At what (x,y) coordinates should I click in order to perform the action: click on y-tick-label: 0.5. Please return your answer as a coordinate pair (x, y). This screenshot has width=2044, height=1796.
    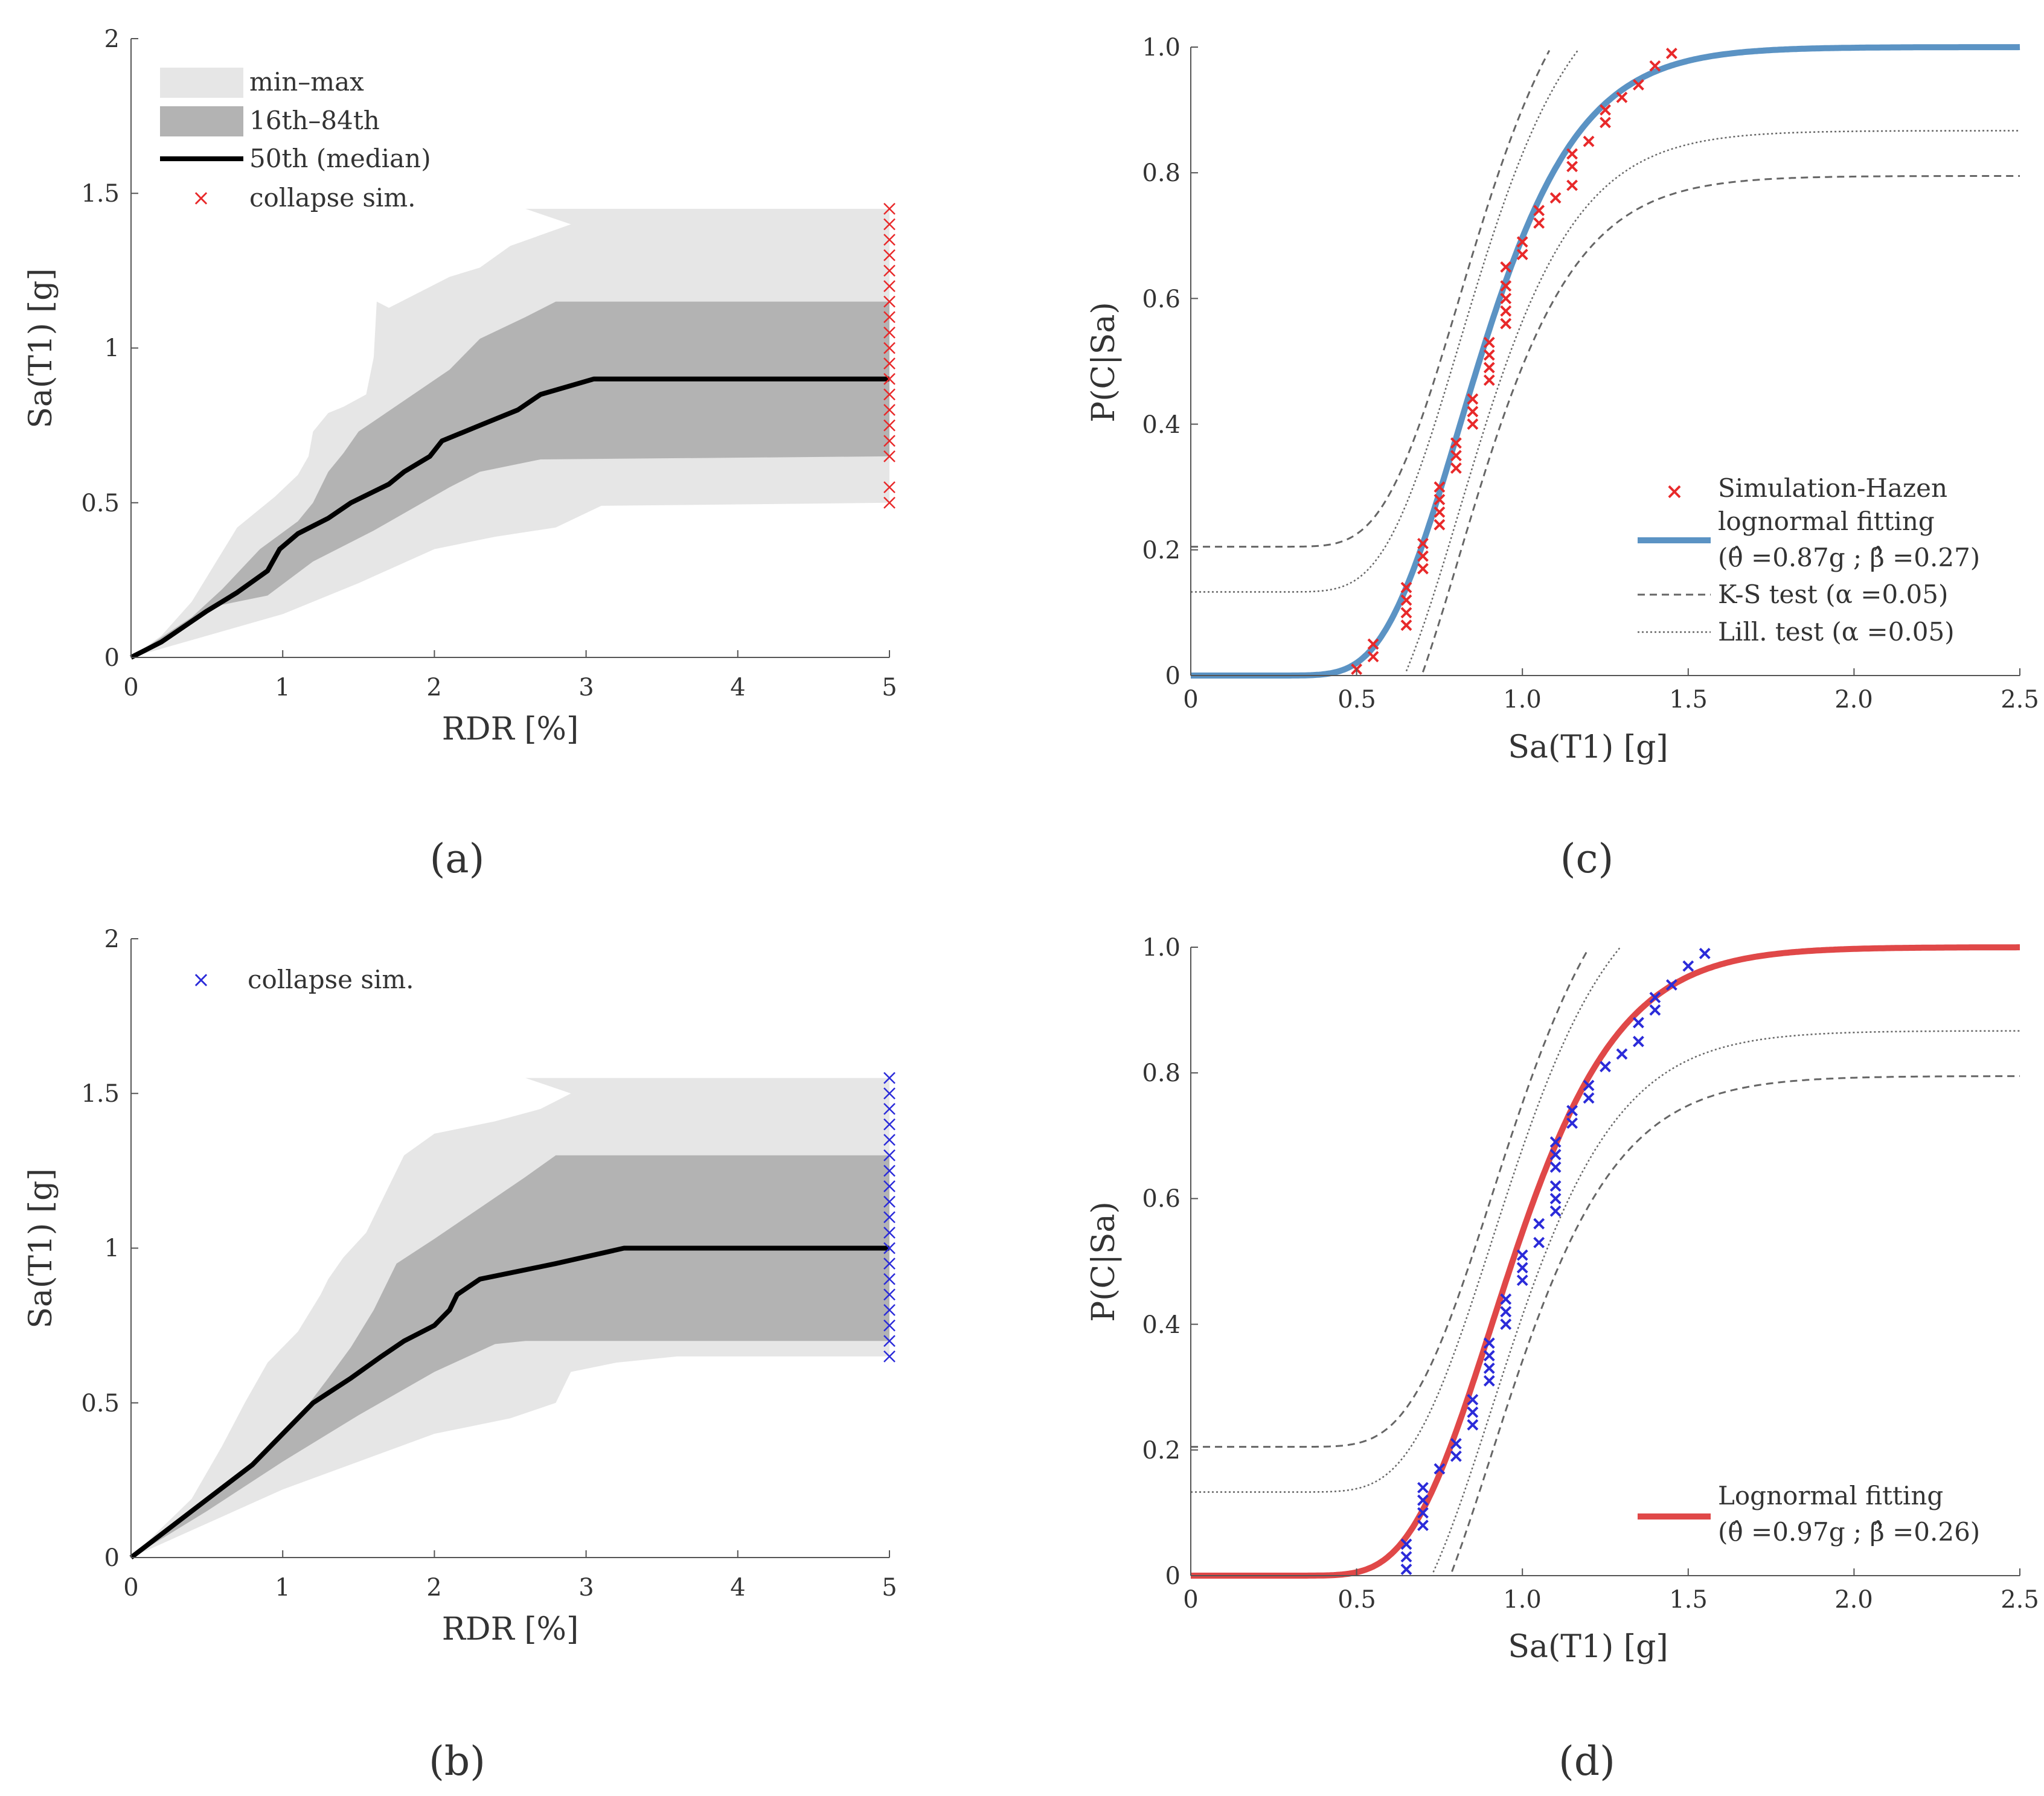
    Looking at the image, I should click on (100, 1403).